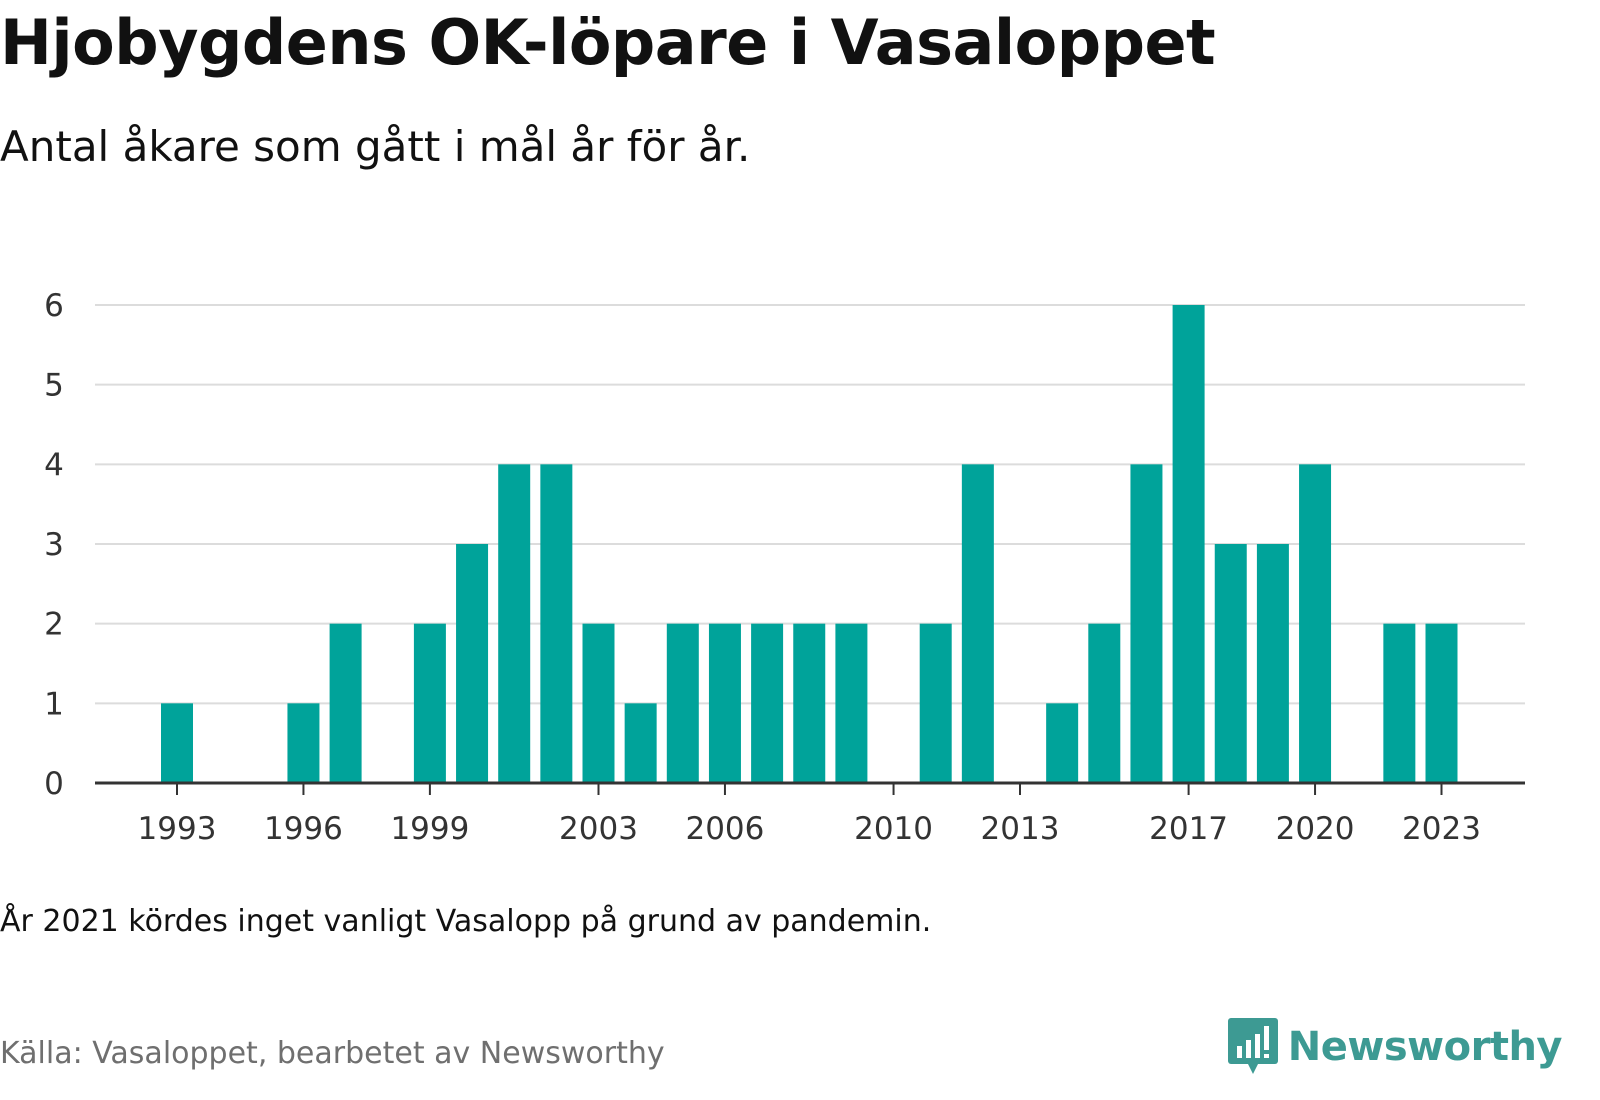 The height and width of the screenshot is (1100, 1600). I want to click on x-tick-label: 2020, so click(1315, 829).